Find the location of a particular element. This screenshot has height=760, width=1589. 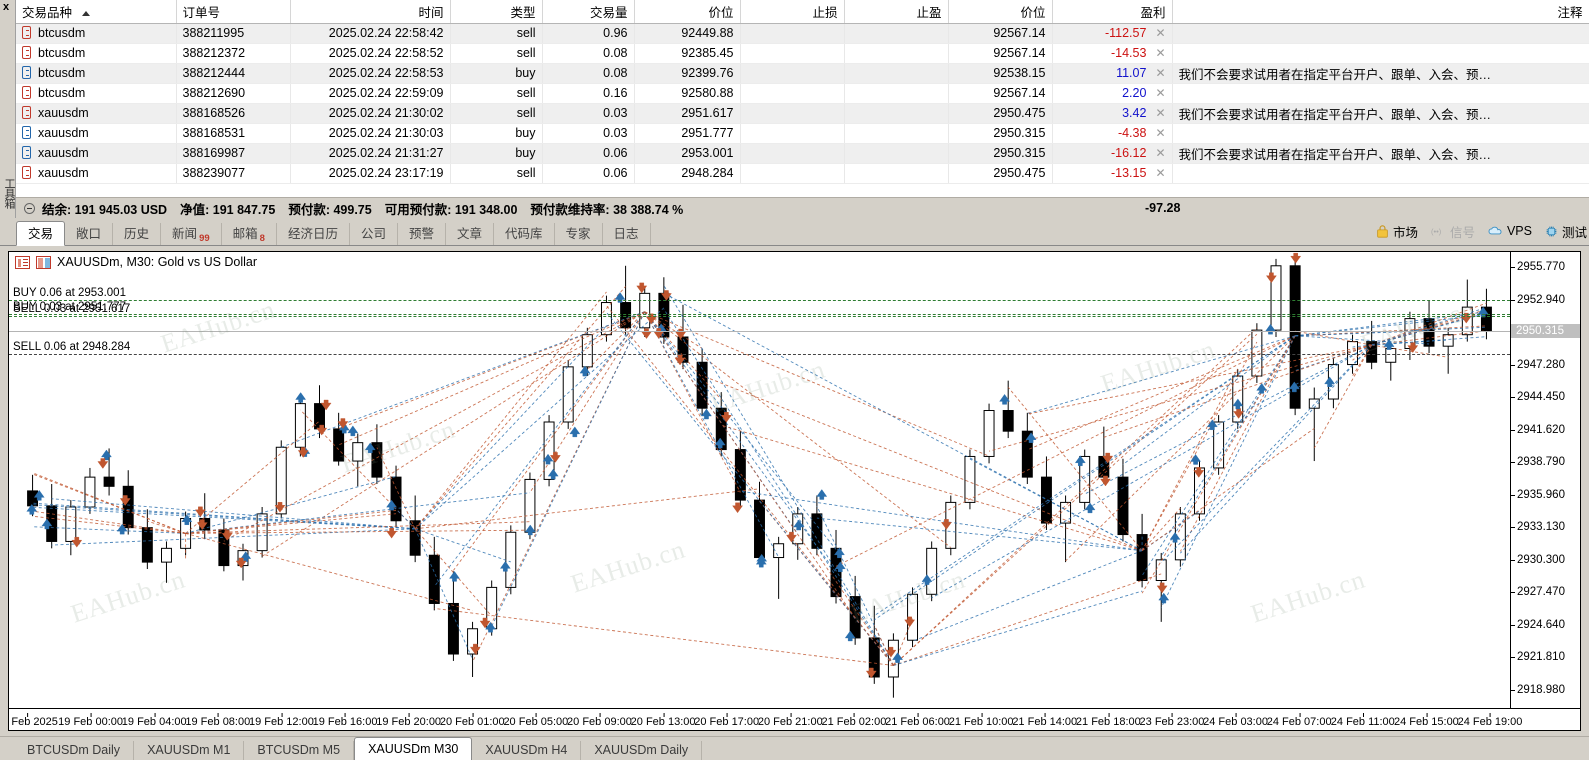

cell-order: 388169987 is located at coordinates (233, 153).